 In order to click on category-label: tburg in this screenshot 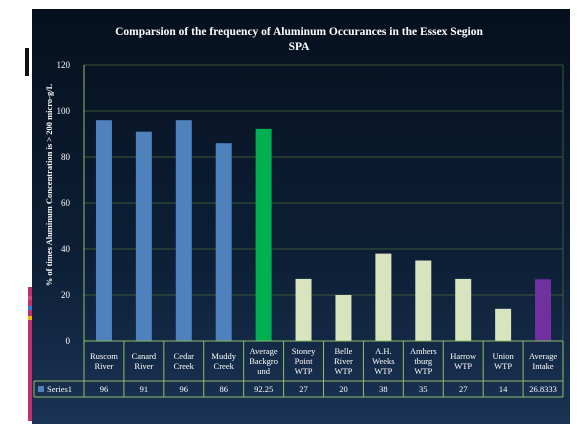, I will do `click(423, 361)`.